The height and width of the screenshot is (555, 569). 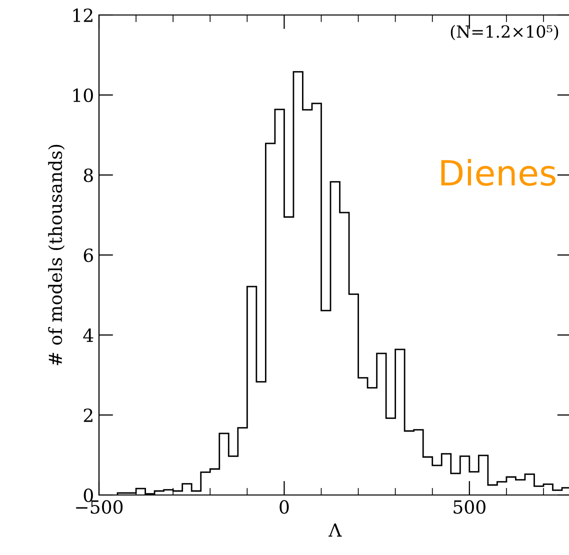 What do you see at coordinates (88, 335) in the screenshot?
I see `y-tick-label: 4` at bounding box center [88, 335].